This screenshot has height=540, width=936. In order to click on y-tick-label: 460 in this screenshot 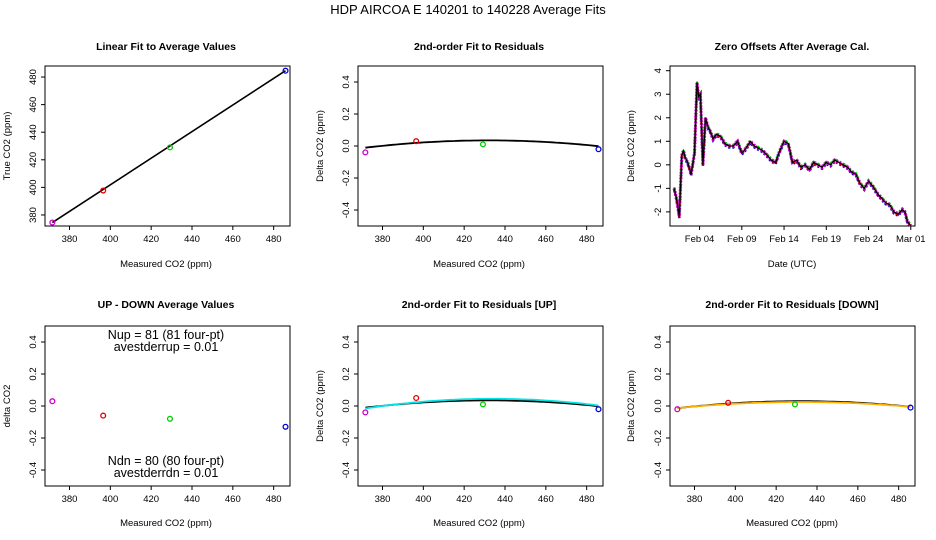, I will do `click(33, 105)`.